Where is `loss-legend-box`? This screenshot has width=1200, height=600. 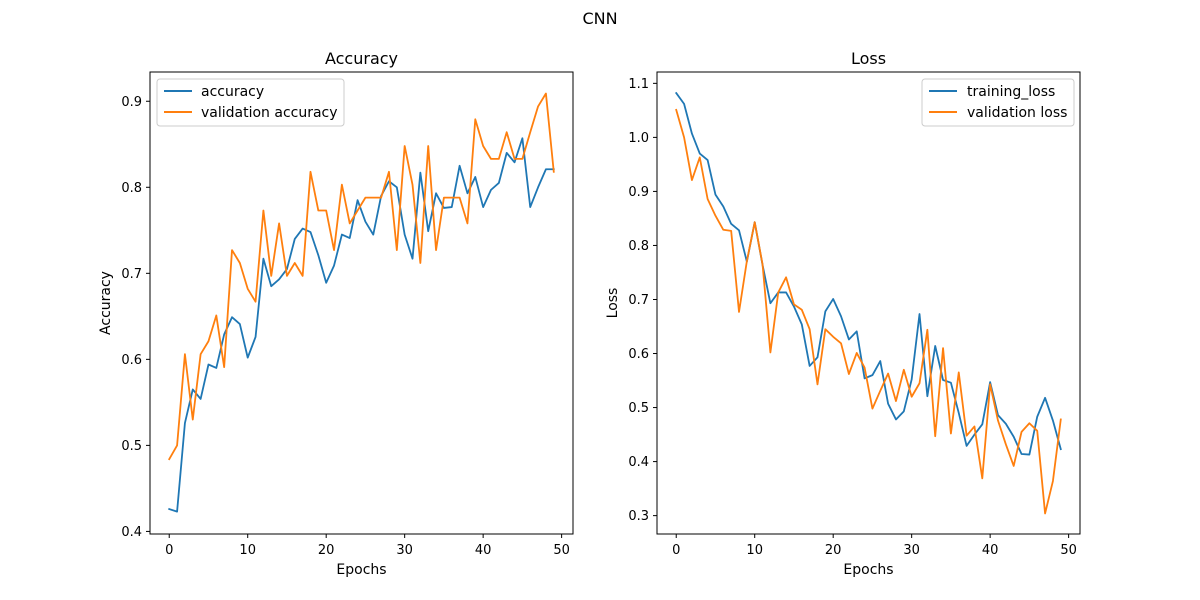 loss-legend-box is located at coordinates (998, 102).